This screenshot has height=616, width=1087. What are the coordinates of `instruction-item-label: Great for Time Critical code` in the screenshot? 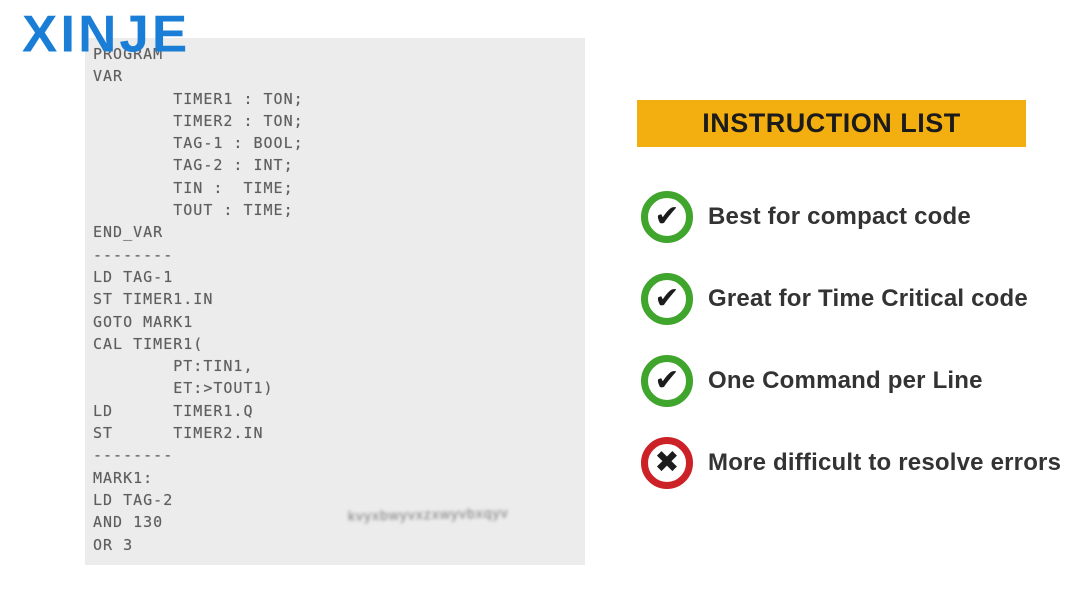 It's located at (868, 298).